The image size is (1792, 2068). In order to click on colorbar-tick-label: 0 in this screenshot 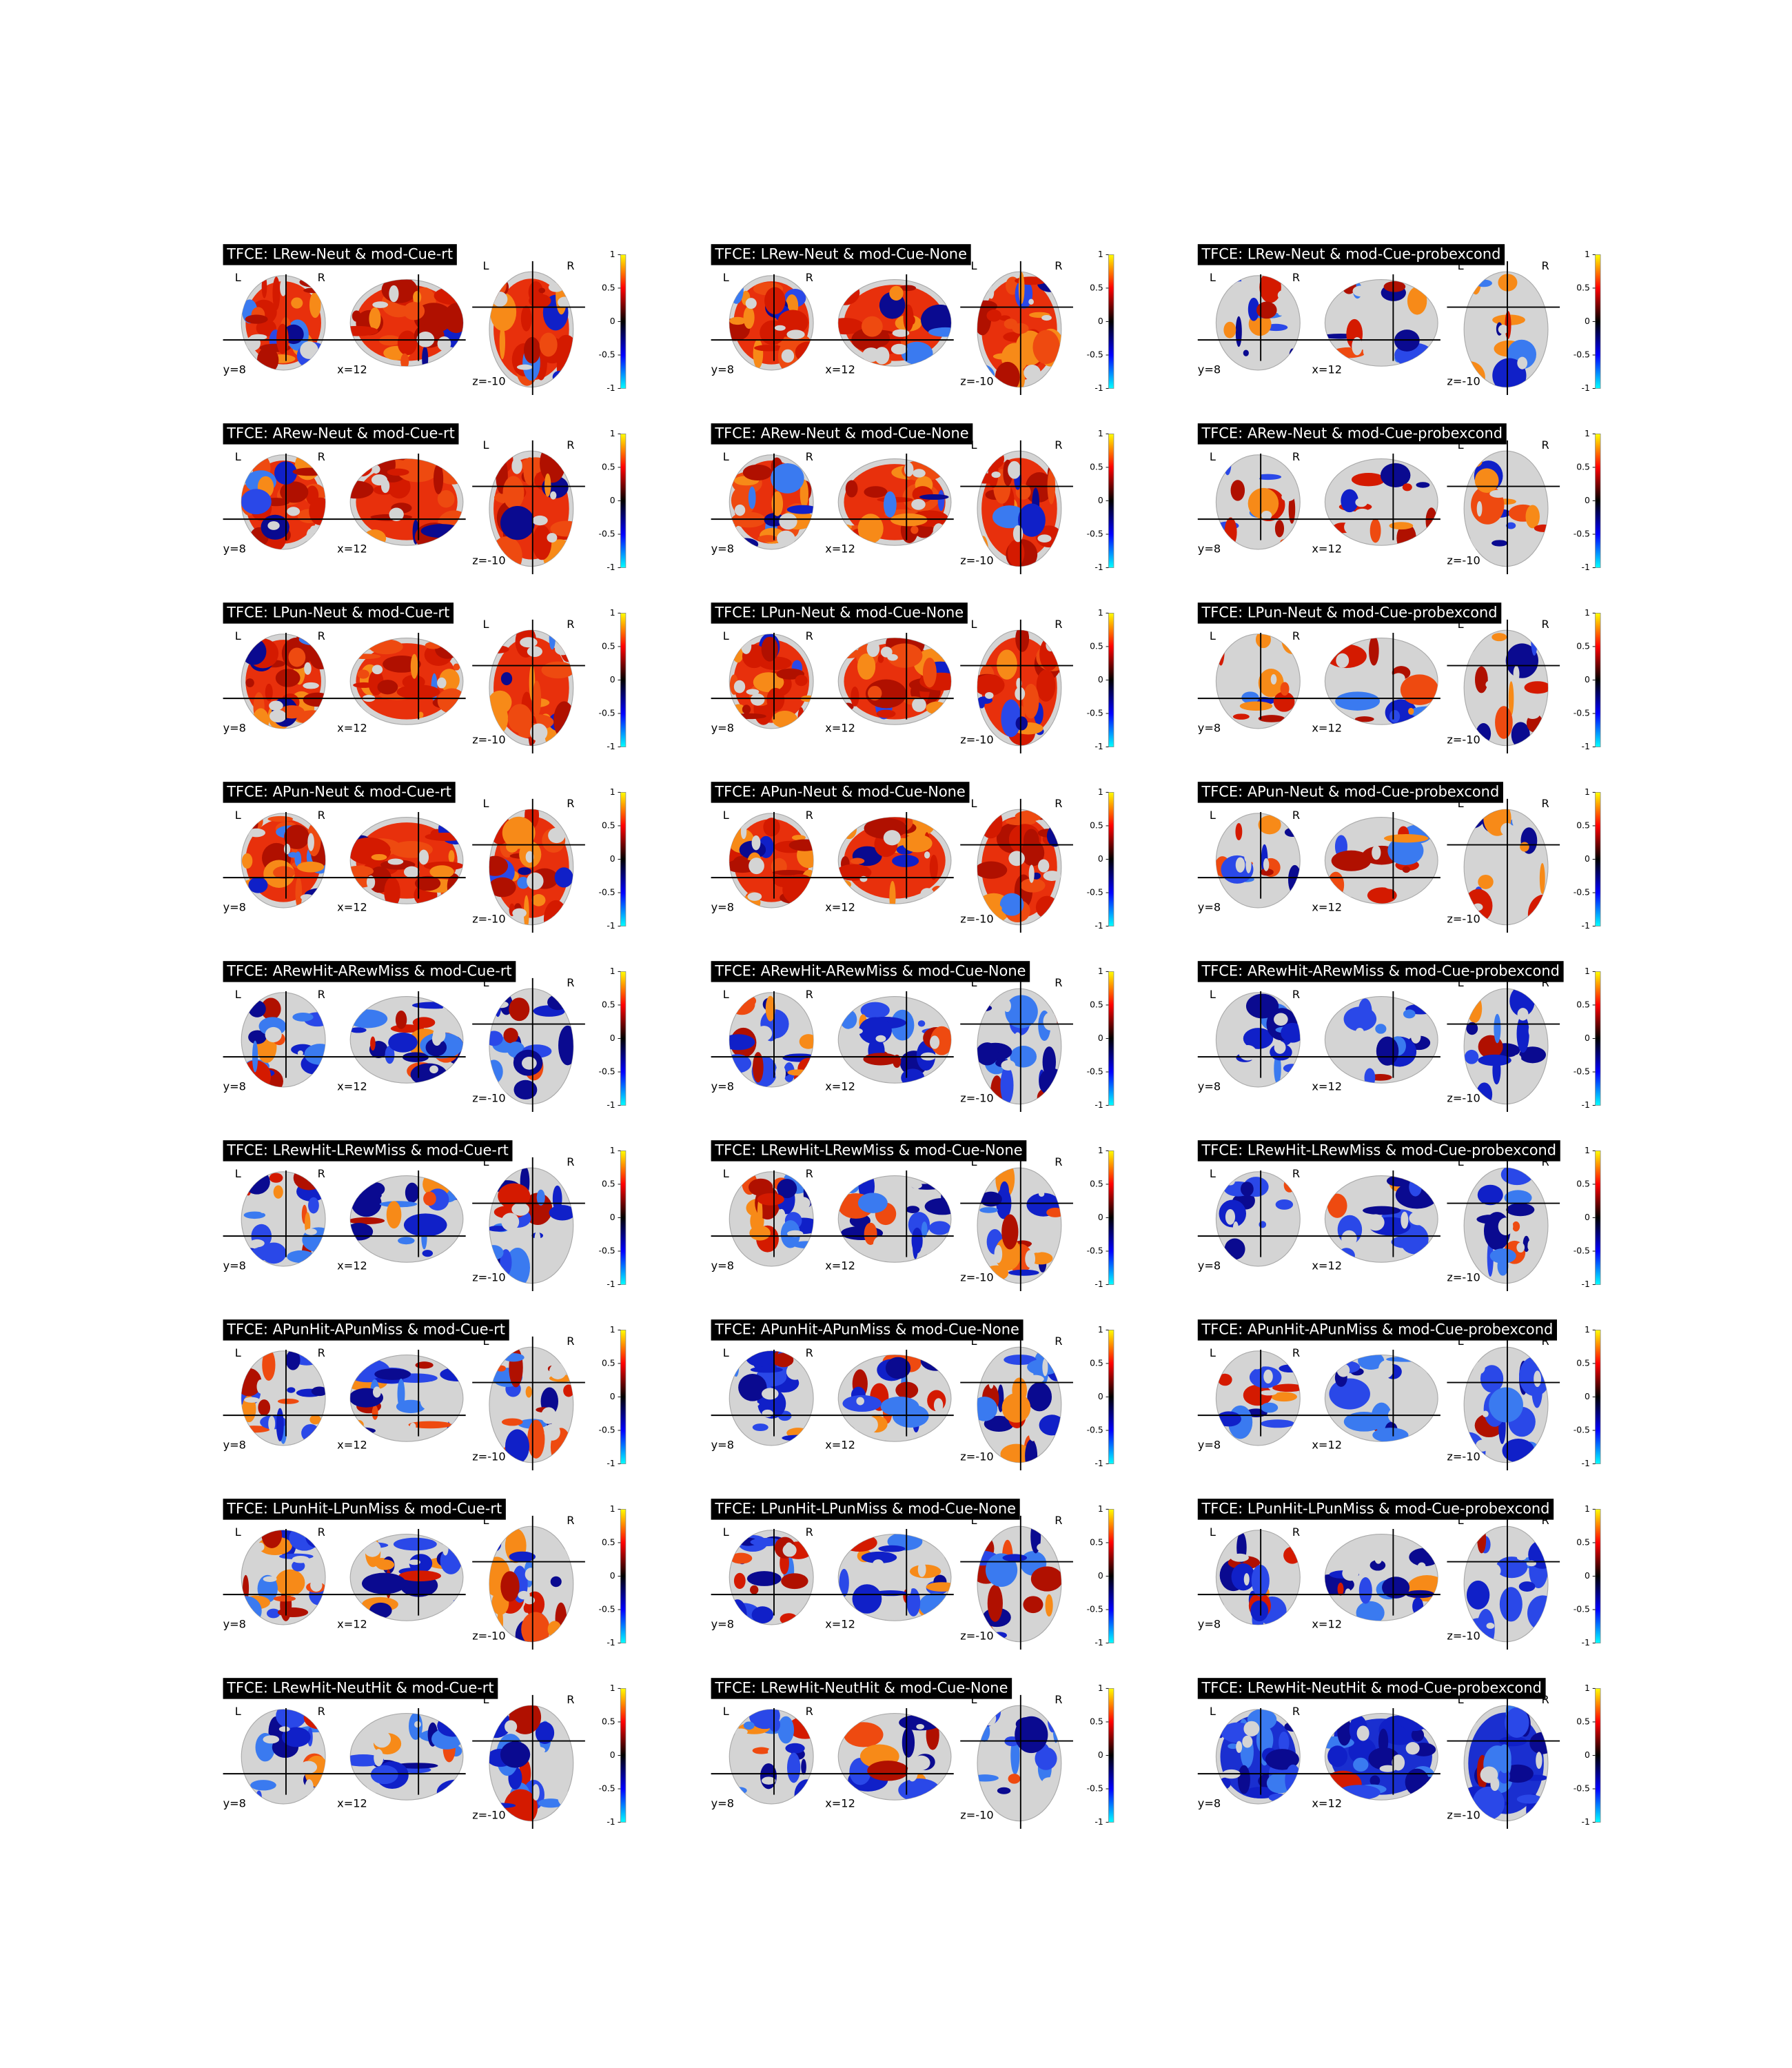, I will do `click(1587, 1038)`.